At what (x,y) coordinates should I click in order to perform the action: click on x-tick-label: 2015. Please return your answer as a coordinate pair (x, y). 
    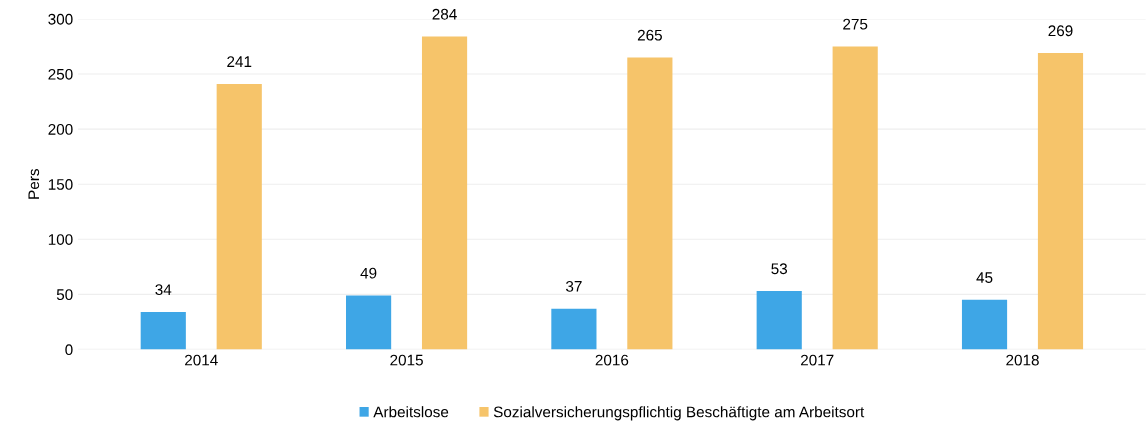
    Looking at the image, I should click on (406, 360).